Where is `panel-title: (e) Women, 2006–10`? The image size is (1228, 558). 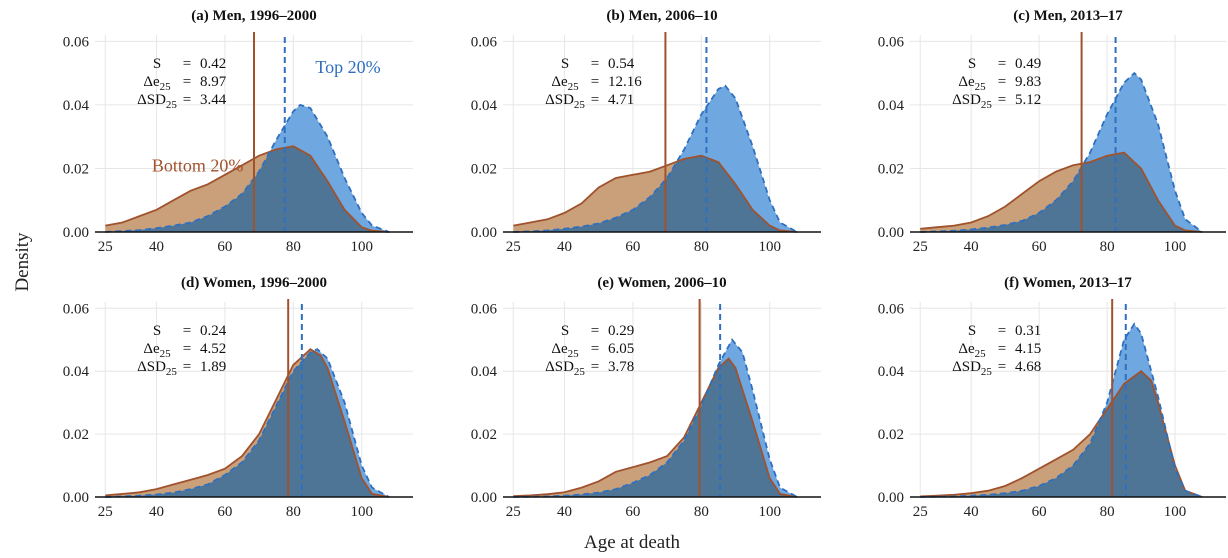 panel-title: (e) Women, 2006–10 is located at coordinates (661, 283).